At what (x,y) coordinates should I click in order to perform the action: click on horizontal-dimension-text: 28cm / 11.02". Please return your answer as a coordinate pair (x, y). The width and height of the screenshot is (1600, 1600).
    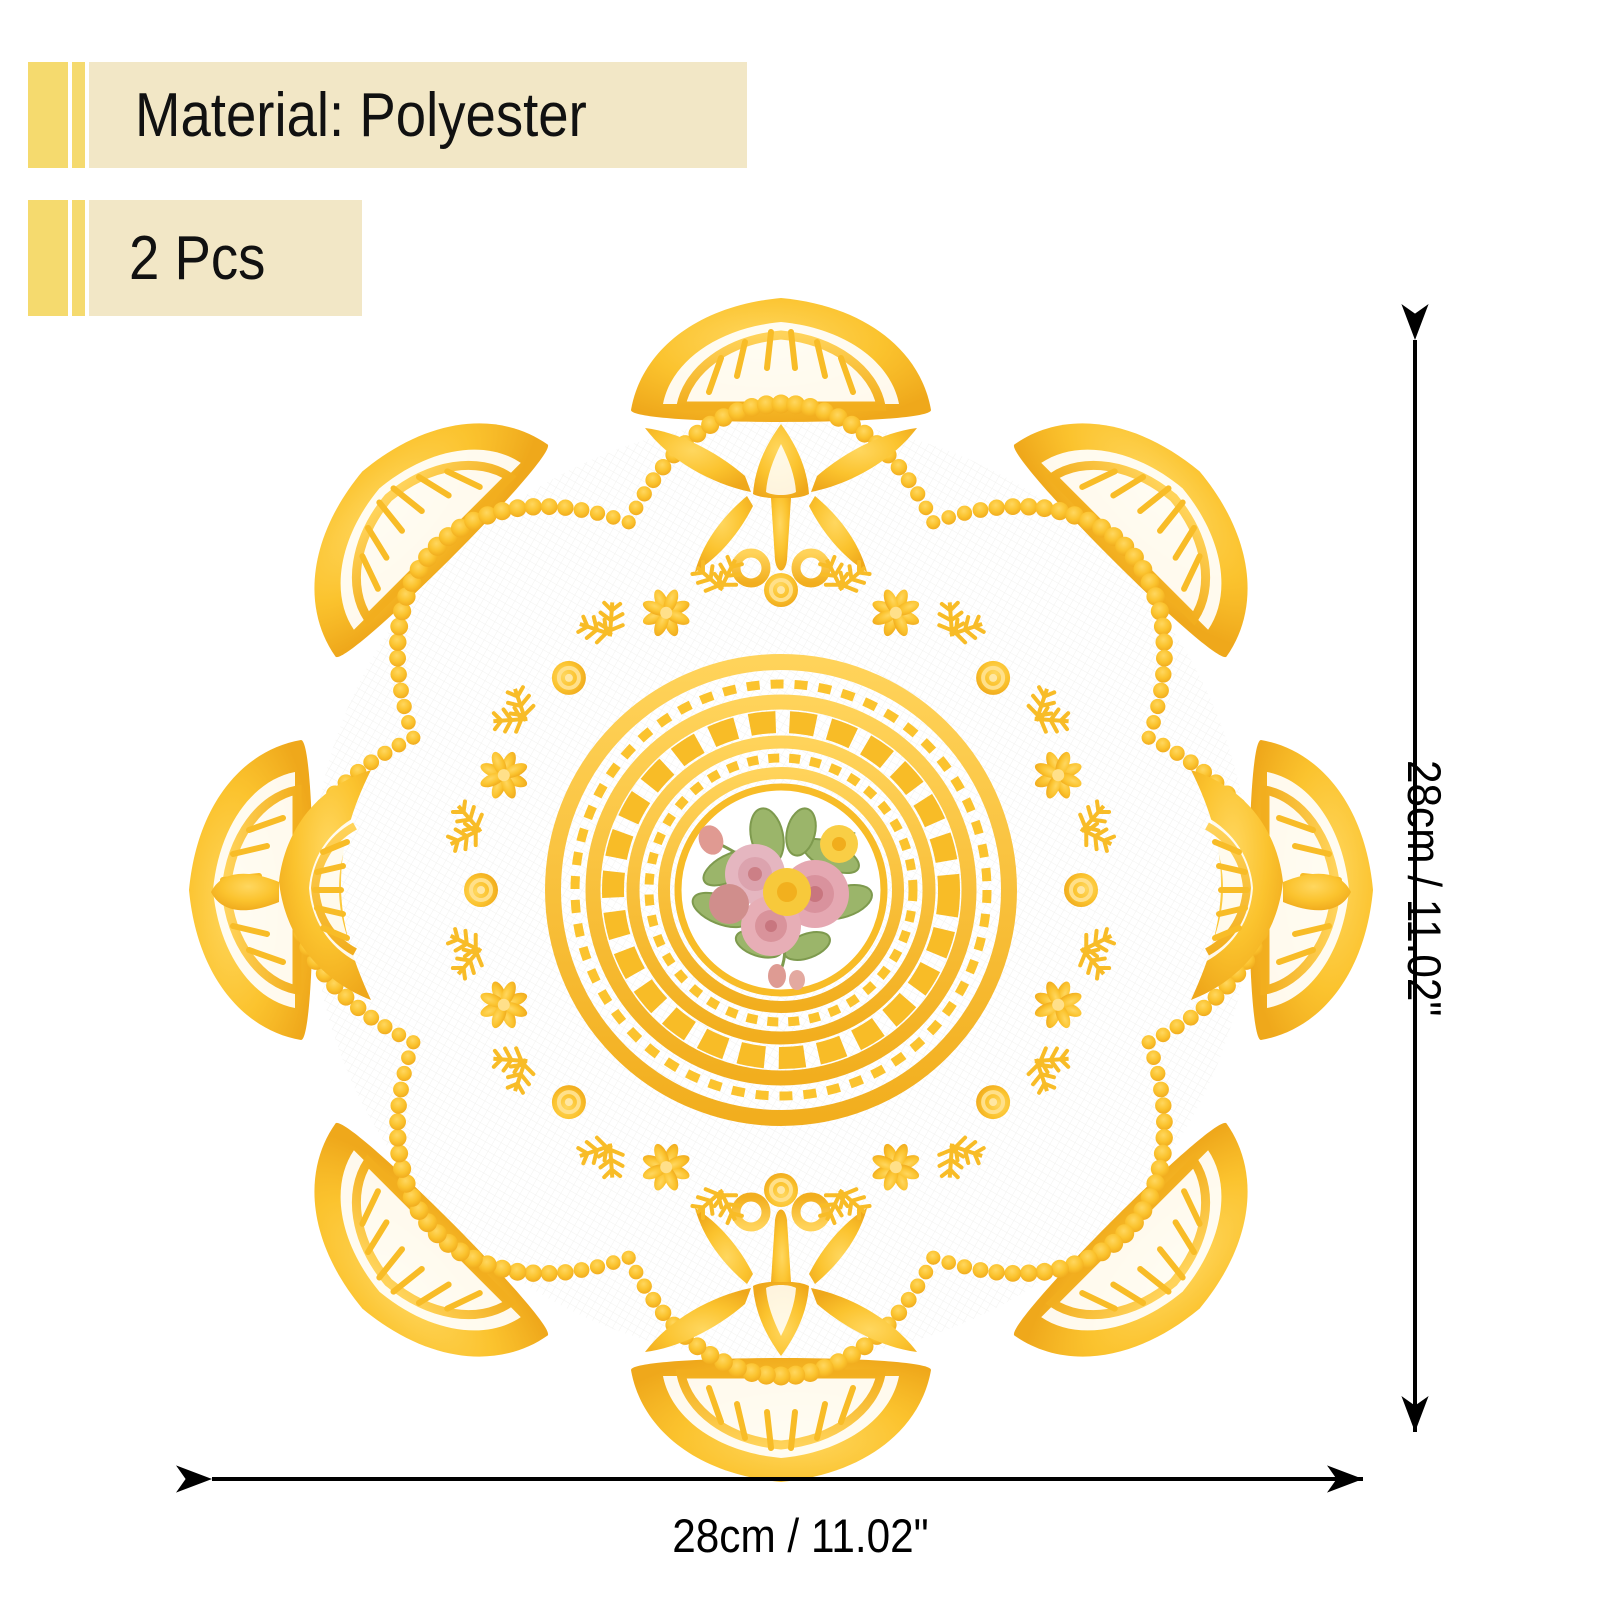
    Looking at the image, I should click on (800, 1535).